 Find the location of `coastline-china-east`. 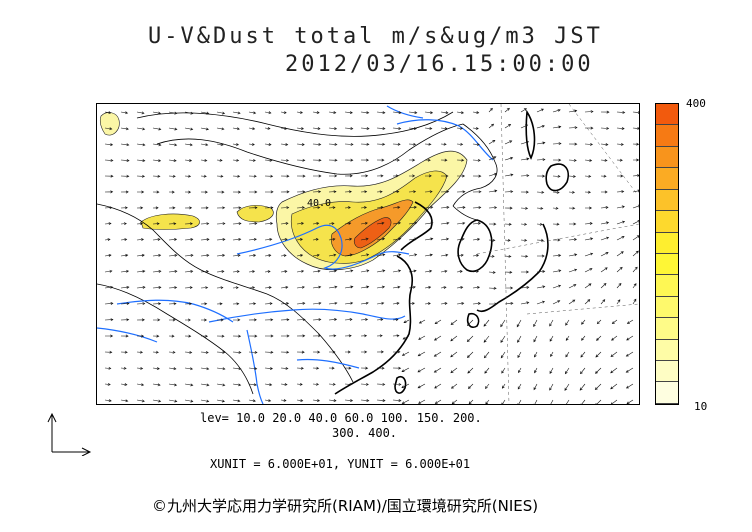

coastline-china-east is located at coordinates (373, 325).